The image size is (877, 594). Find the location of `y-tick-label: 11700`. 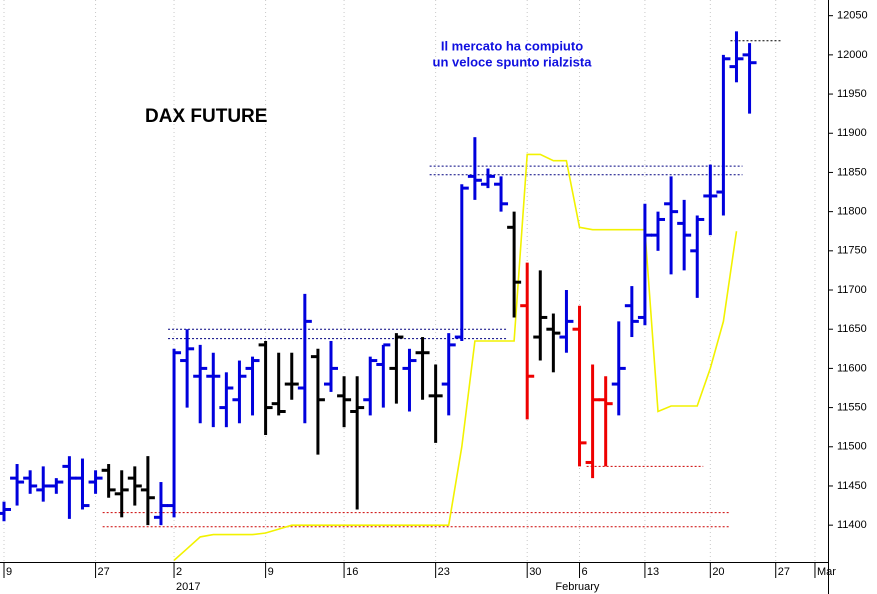

y-tick-label: 11700 is located at coordinates (852, 290).